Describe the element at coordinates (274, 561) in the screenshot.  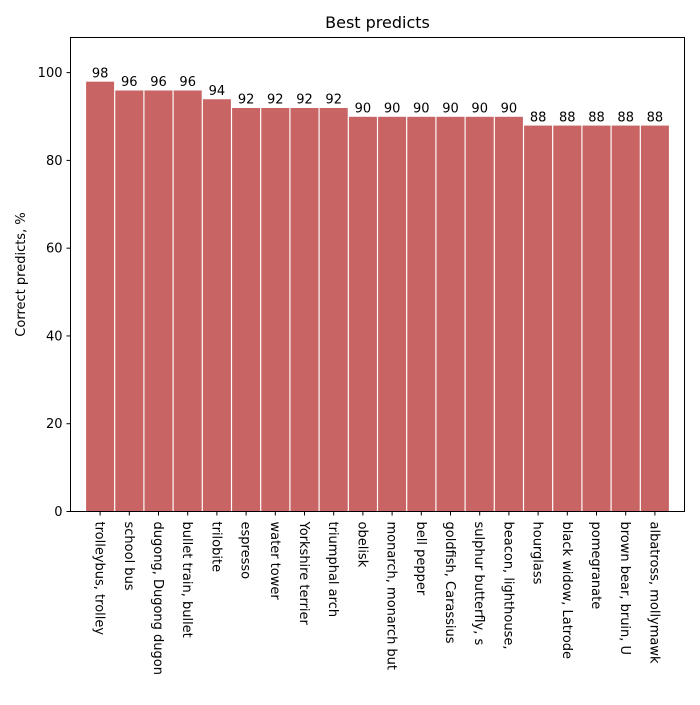
I see `x-tick-label: water tower` at that location.